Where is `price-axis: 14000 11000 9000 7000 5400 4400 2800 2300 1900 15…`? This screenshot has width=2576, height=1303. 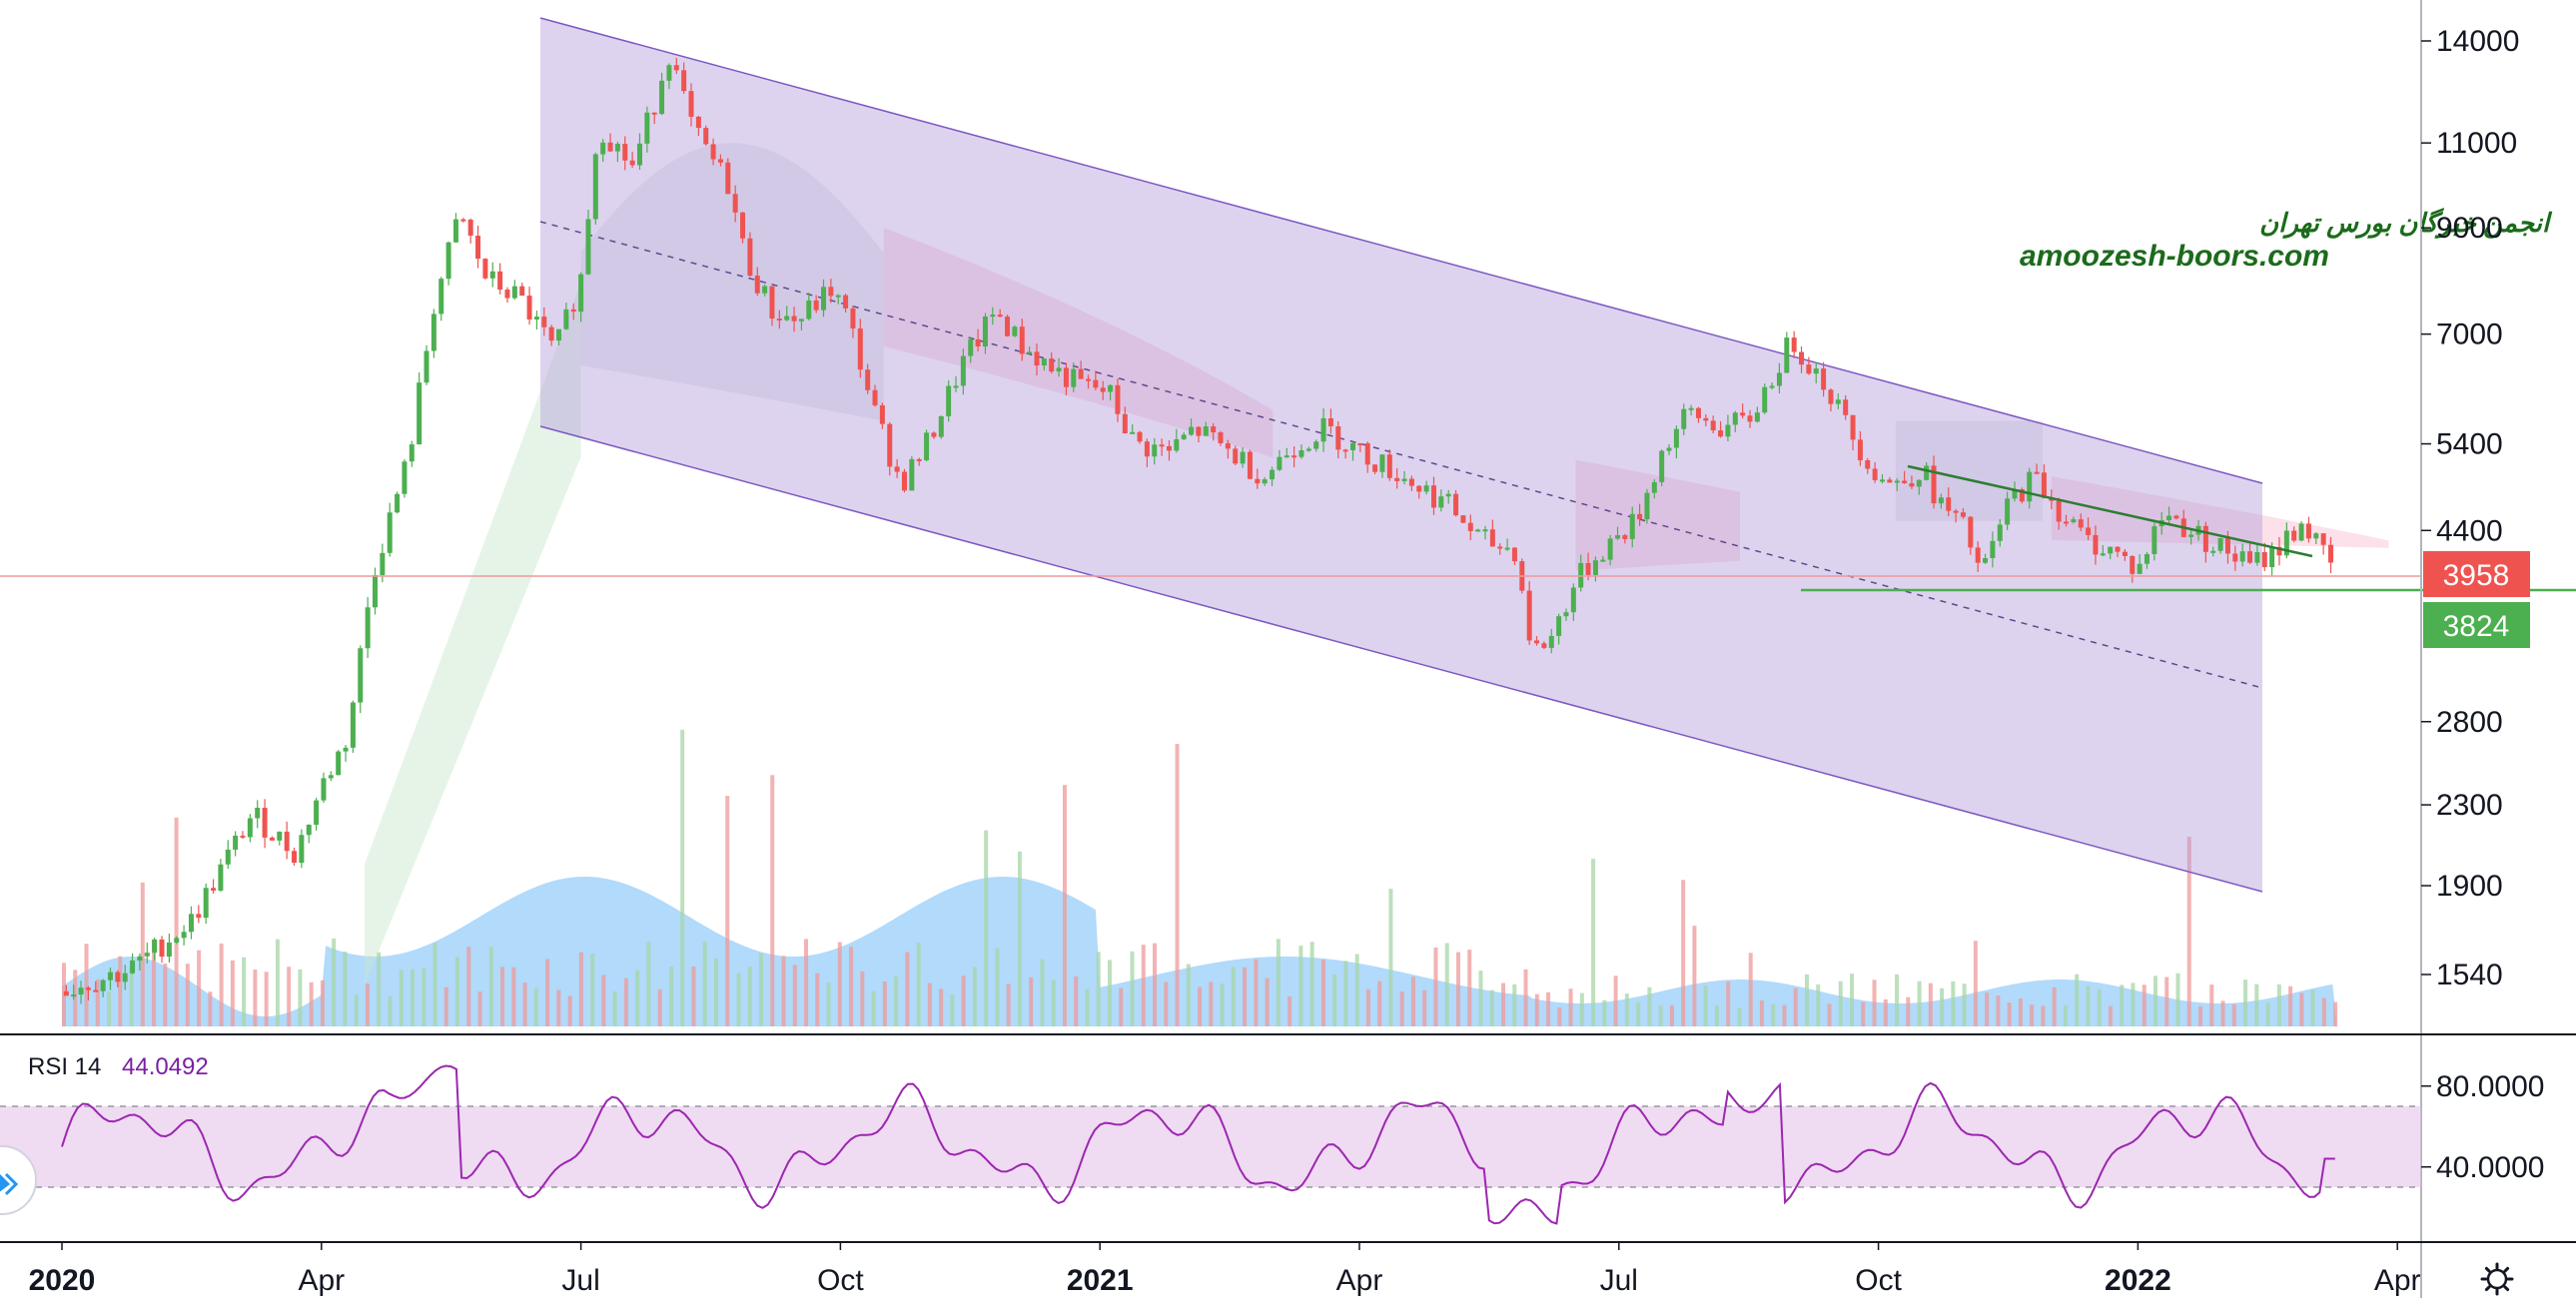
price-axis: 14000 11000 9000 7000 5400 4400 2800 2300 1900 15… is located at coordinates (2470, 508).